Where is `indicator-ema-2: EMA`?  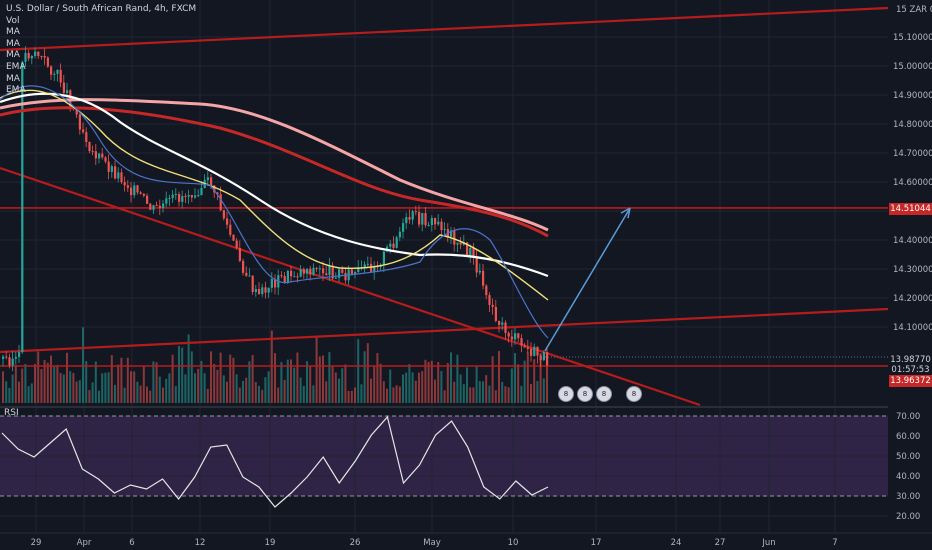 indicator-ema-2: EMA is located at coordinates (16, 90).